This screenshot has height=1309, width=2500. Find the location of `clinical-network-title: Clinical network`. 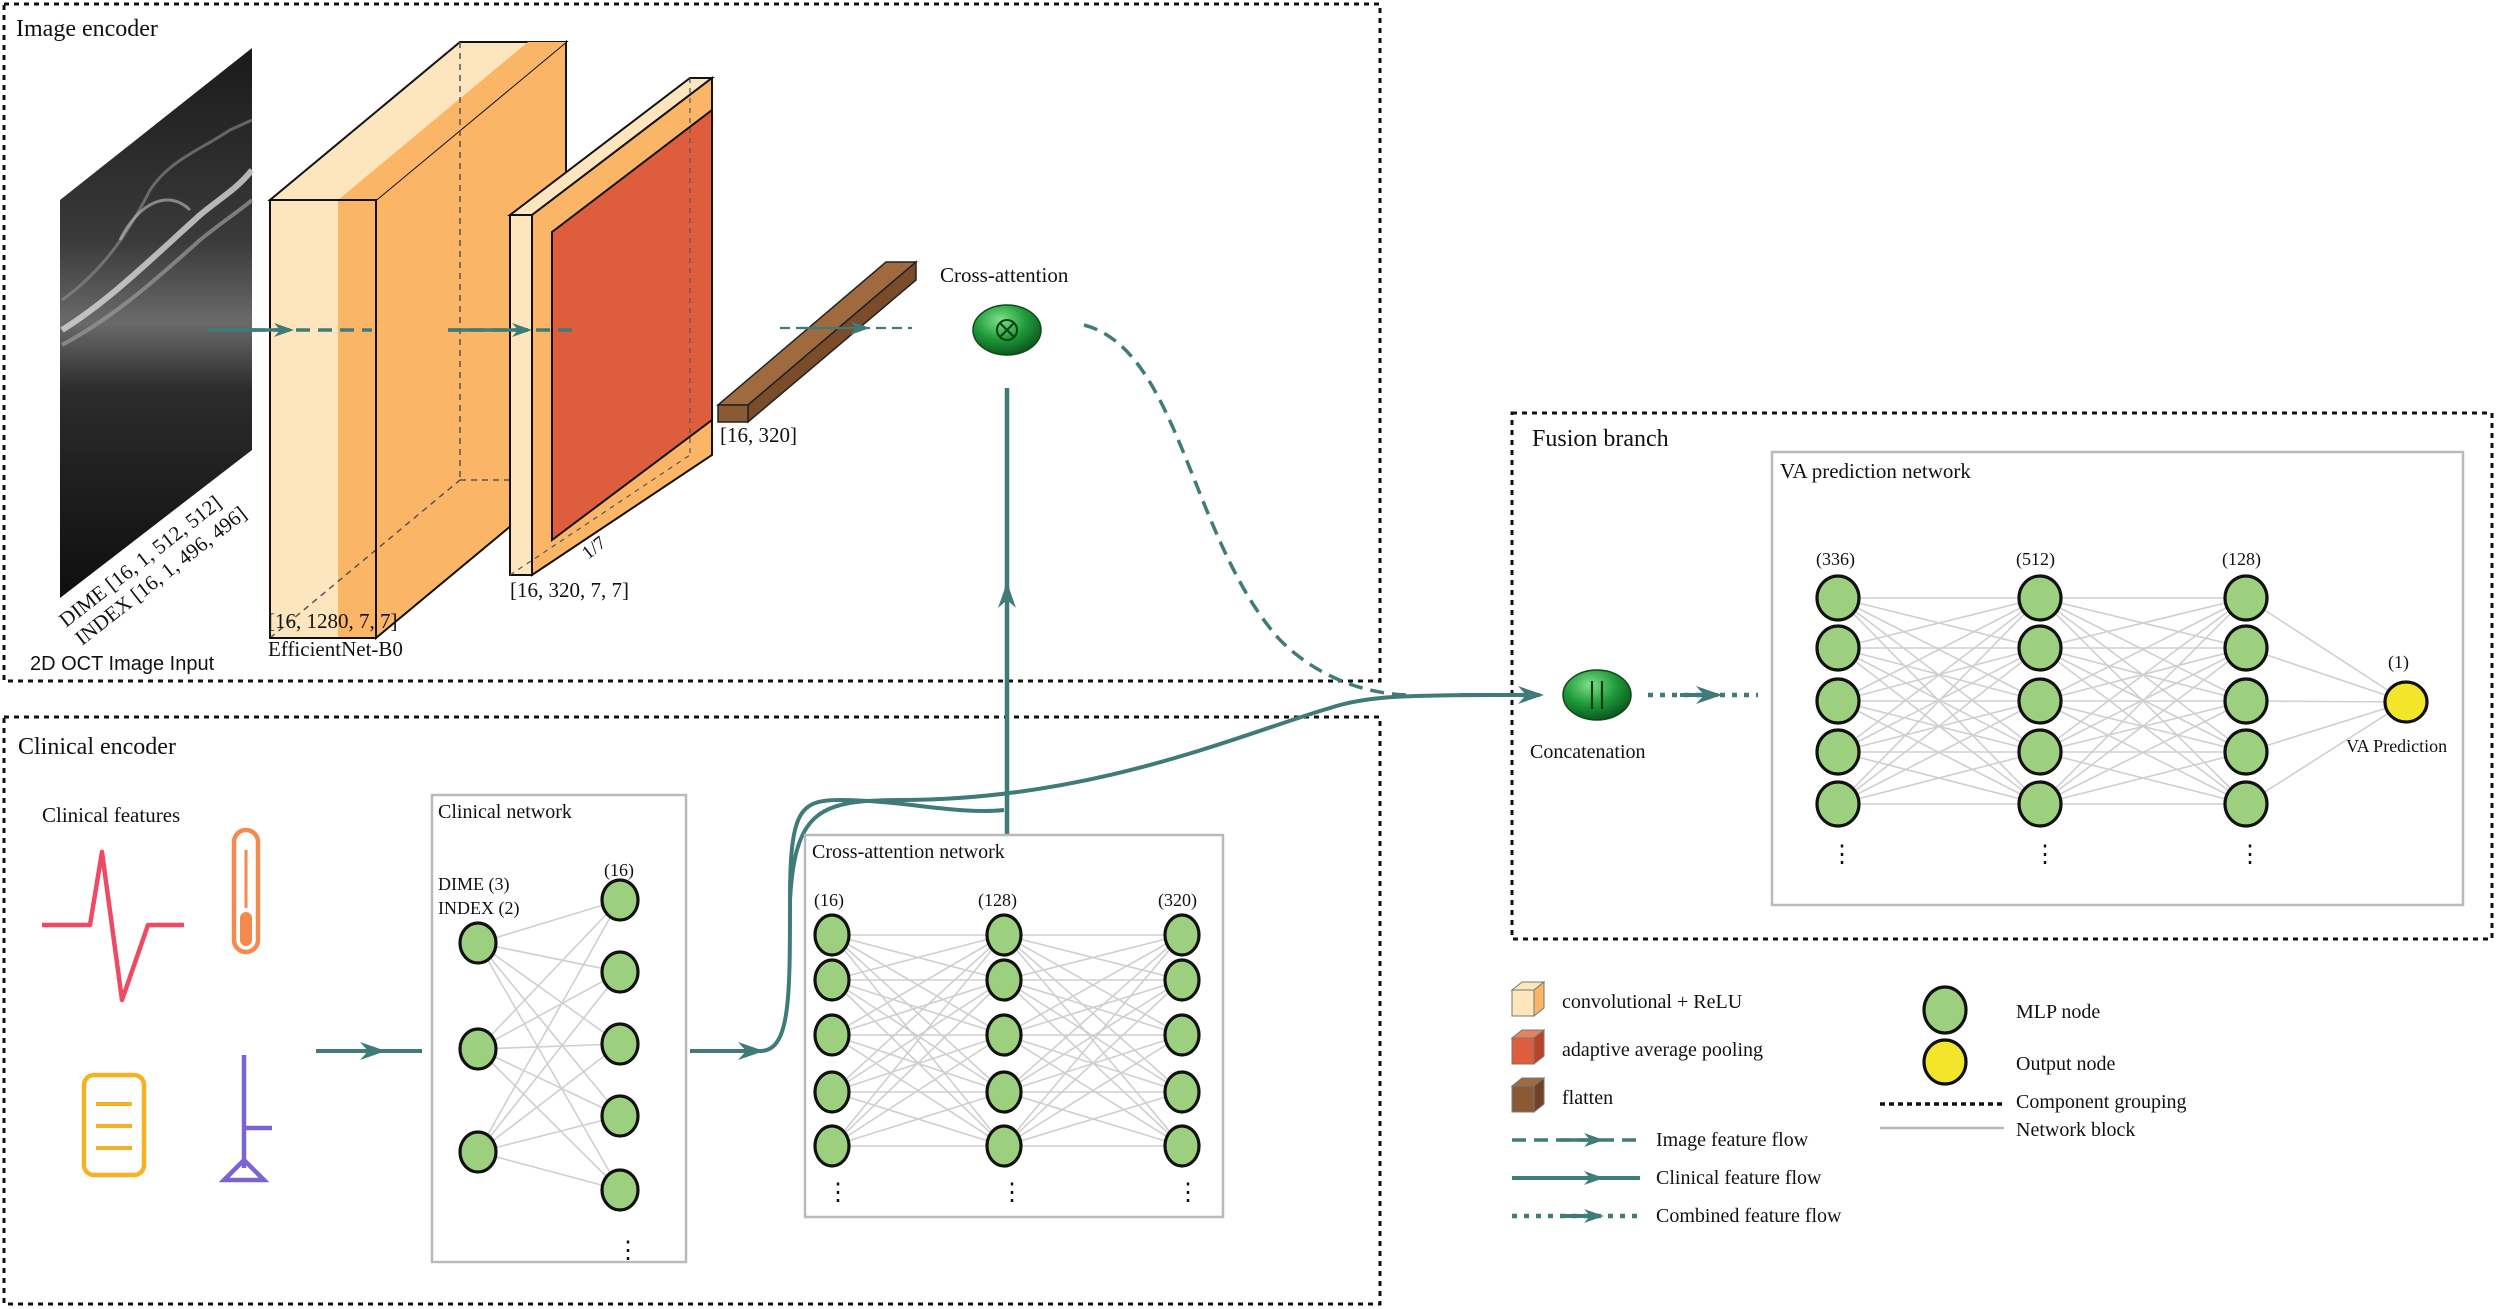

clinical-network-title: Clinical network is located at coordinates (505, 812).